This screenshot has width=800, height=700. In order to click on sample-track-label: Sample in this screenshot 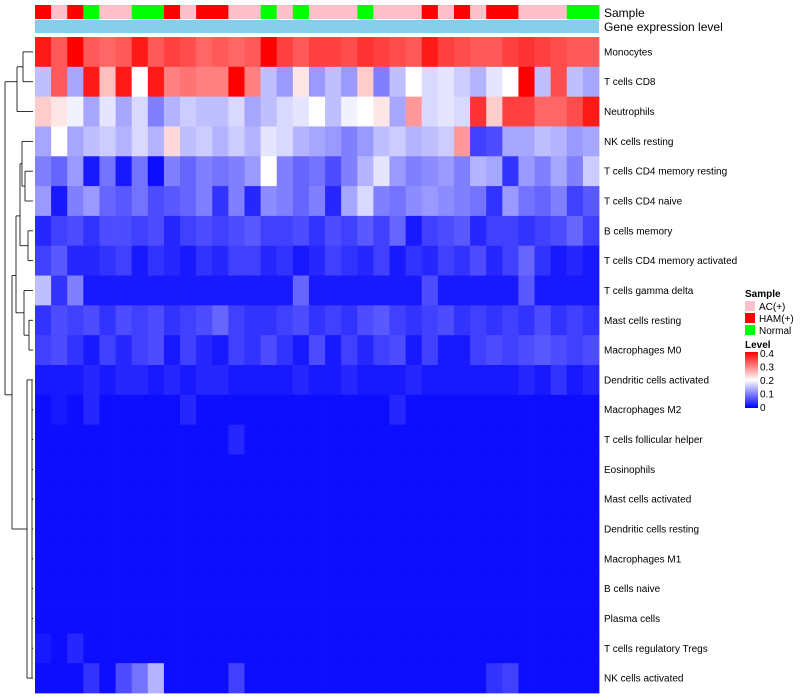, I will do `click(624, 13)`.